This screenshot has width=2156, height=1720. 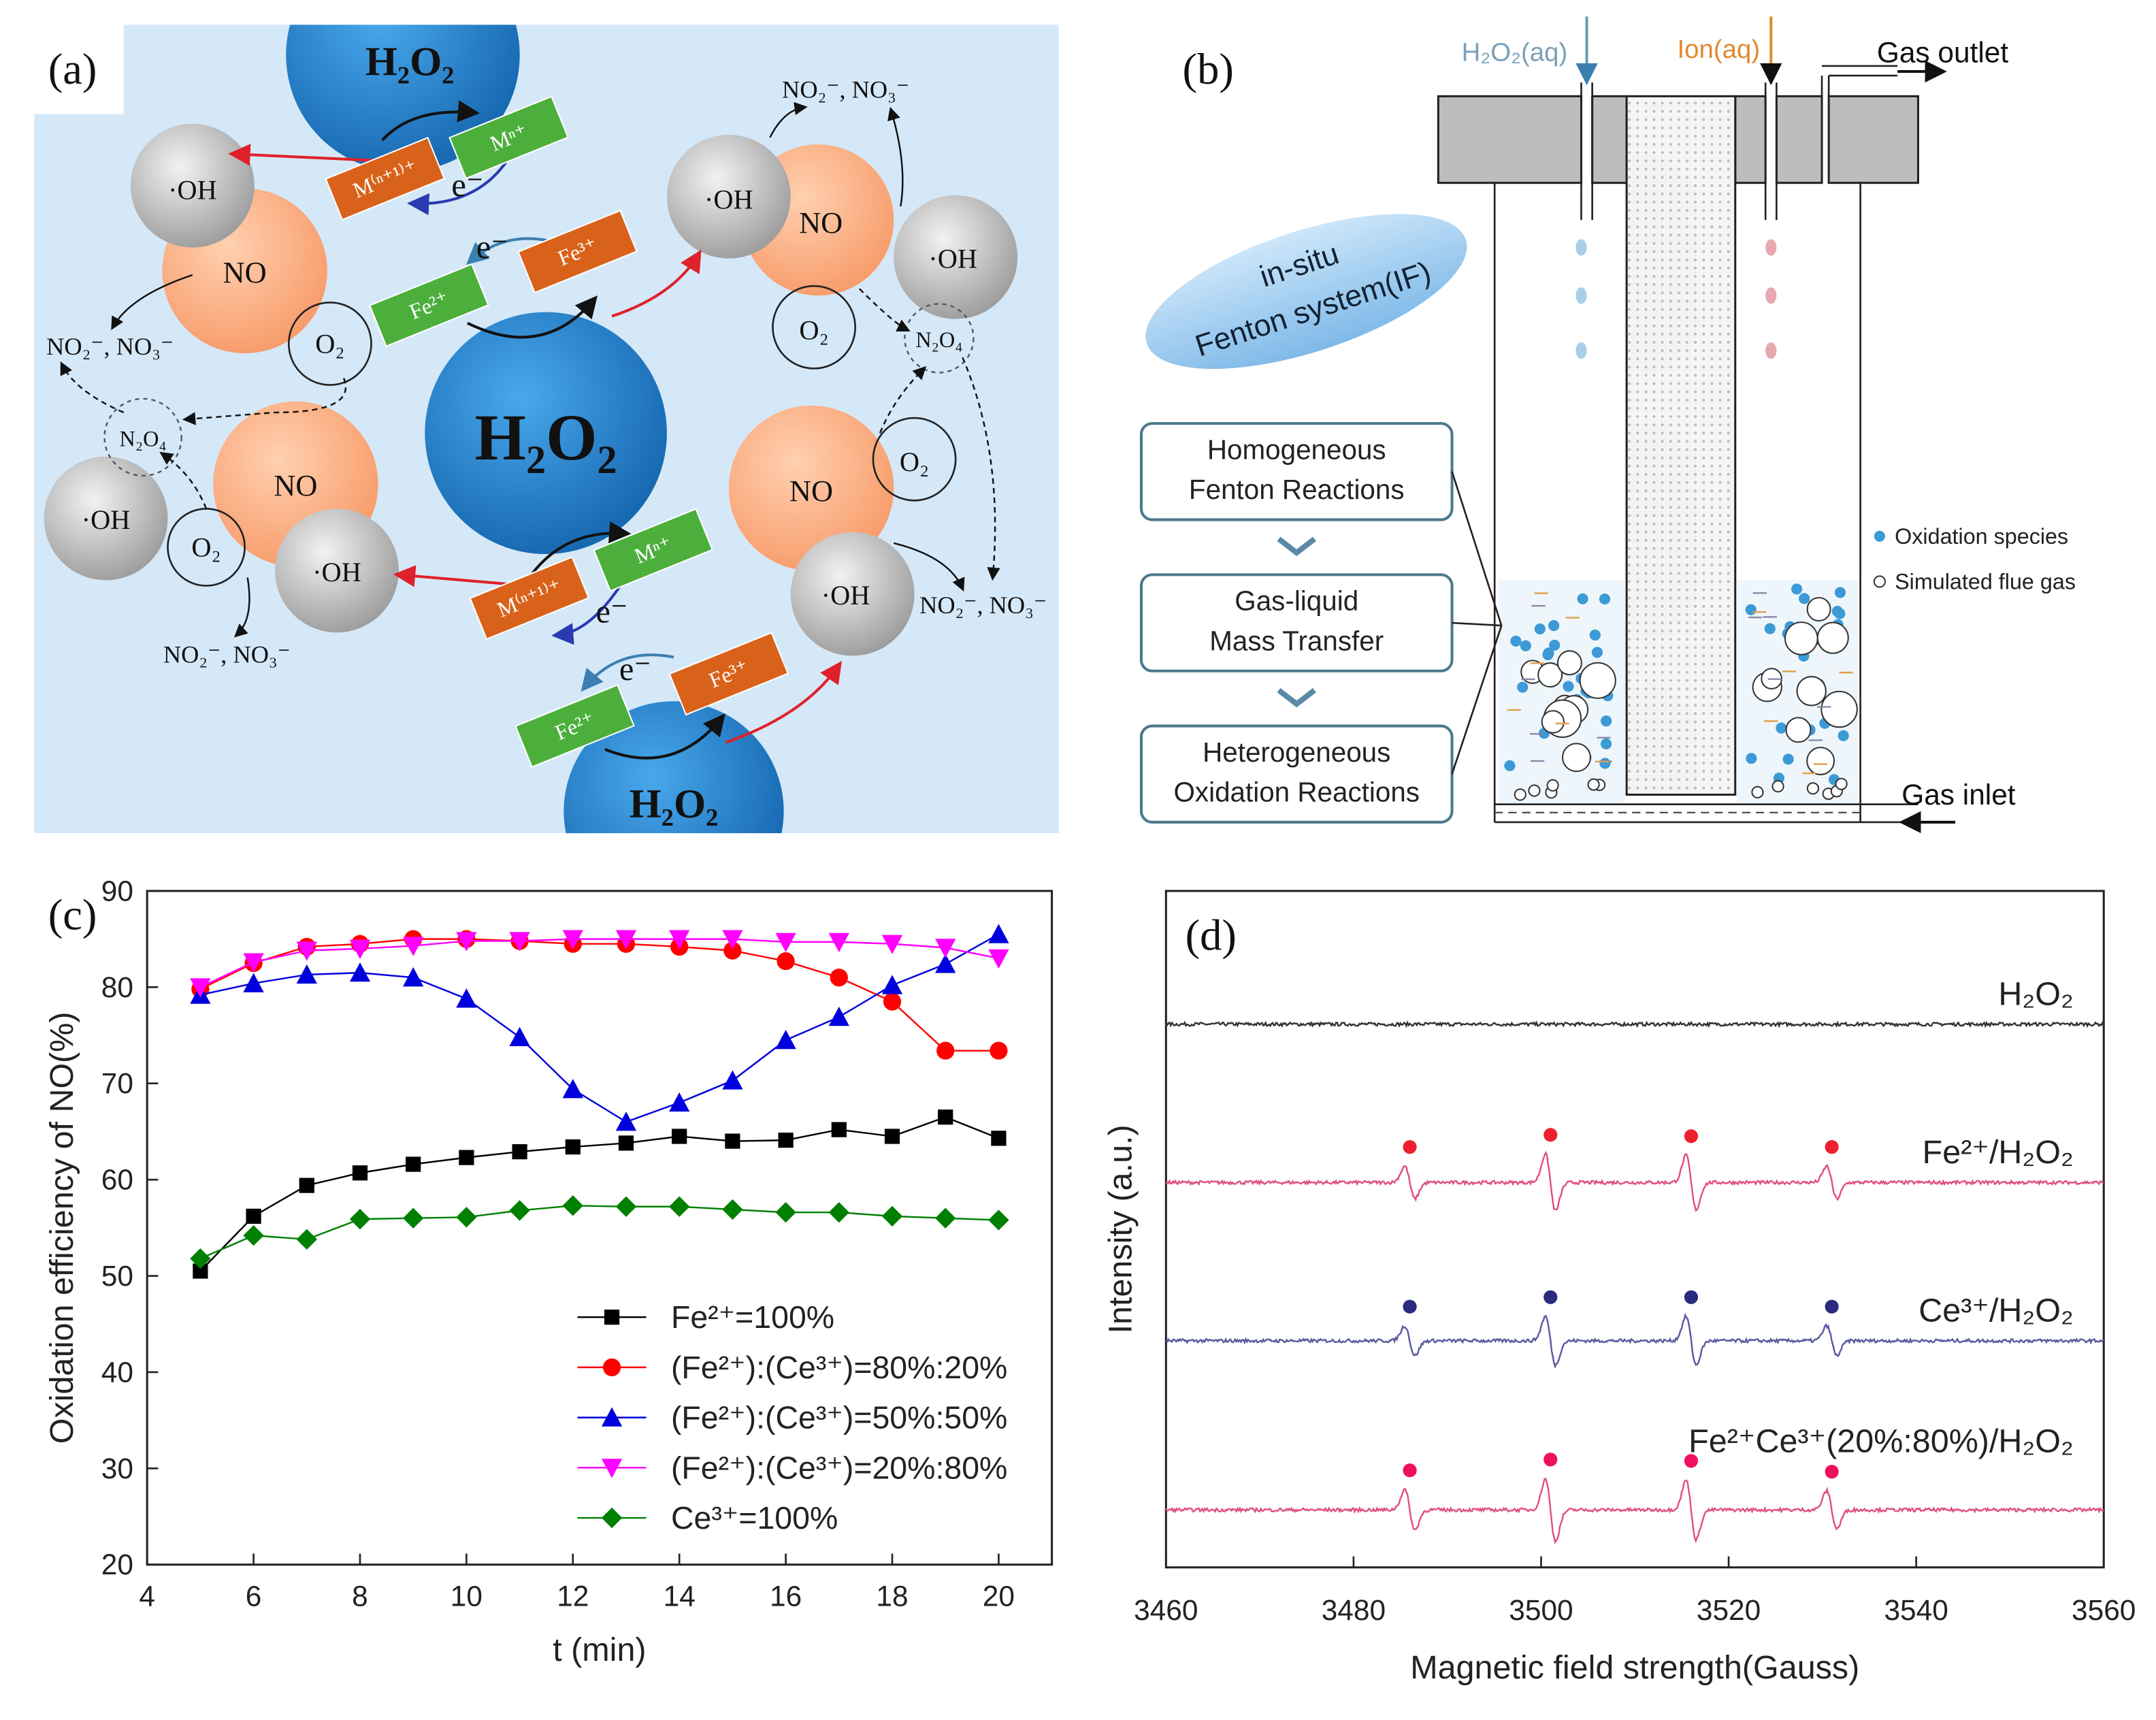 I want to click on x-tick-label: 3500, so click(x=1541, y=1610).